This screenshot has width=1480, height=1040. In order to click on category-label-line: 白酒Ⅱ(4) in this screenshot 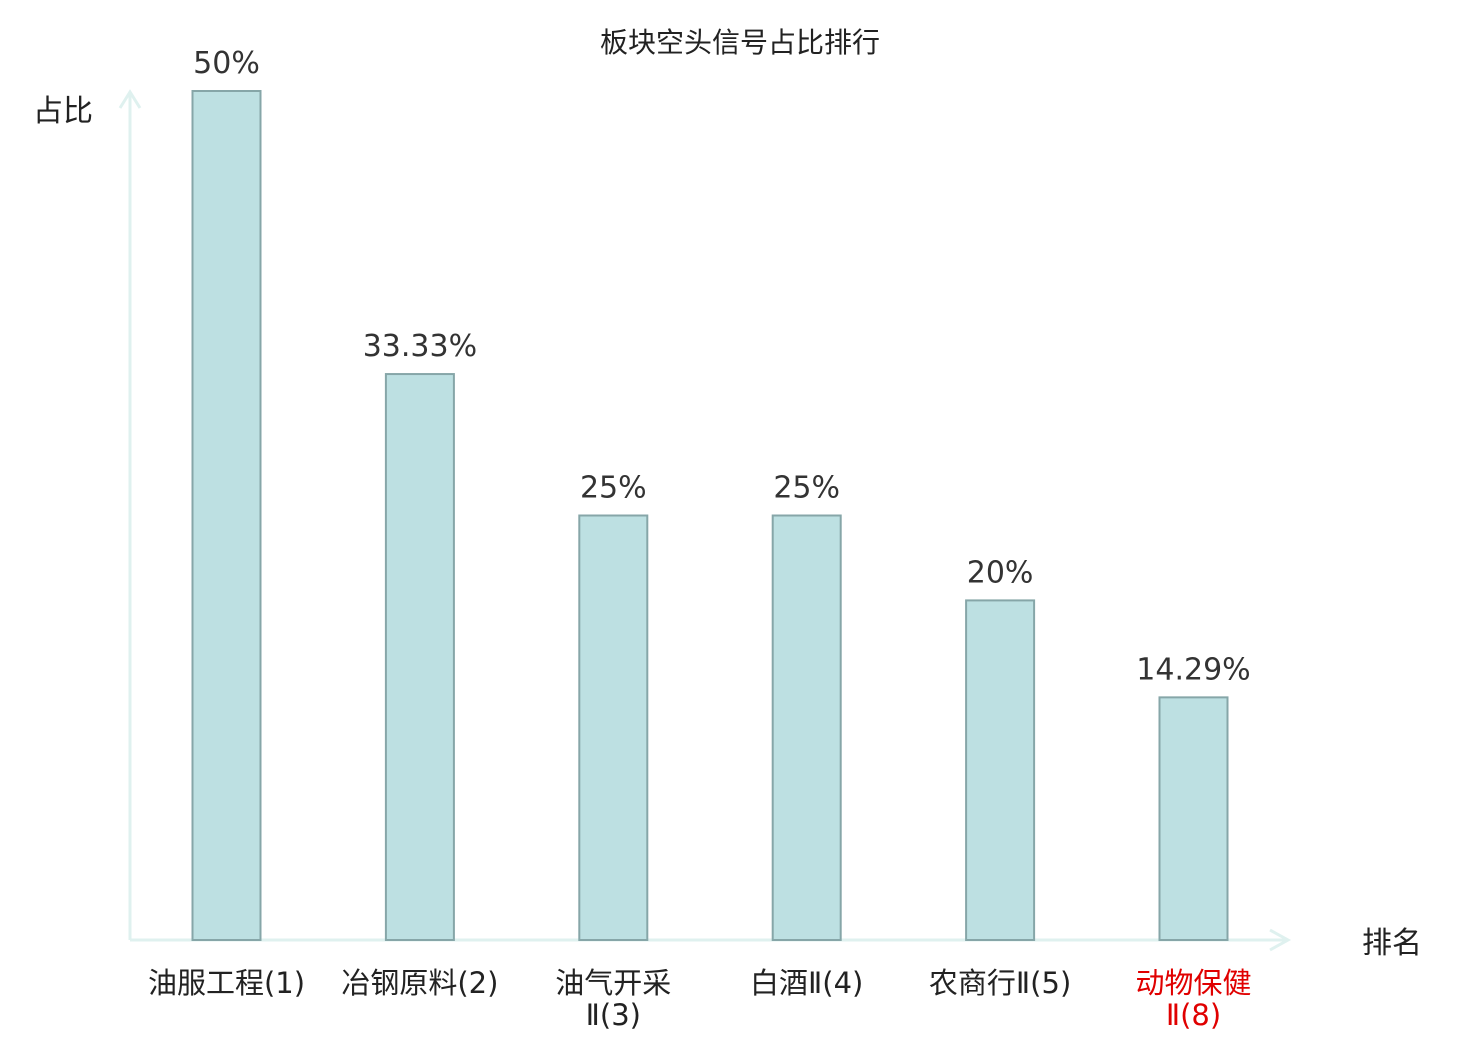, I will do `click(806, 983)`.